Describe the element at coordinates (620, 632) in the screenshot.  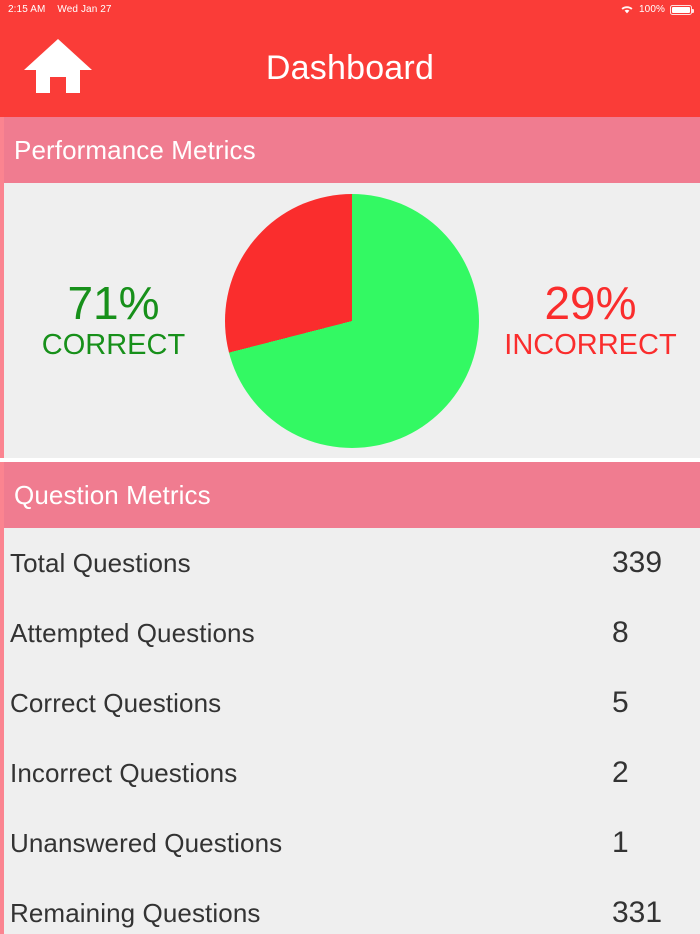
I see `metric-value: 8` at that location.